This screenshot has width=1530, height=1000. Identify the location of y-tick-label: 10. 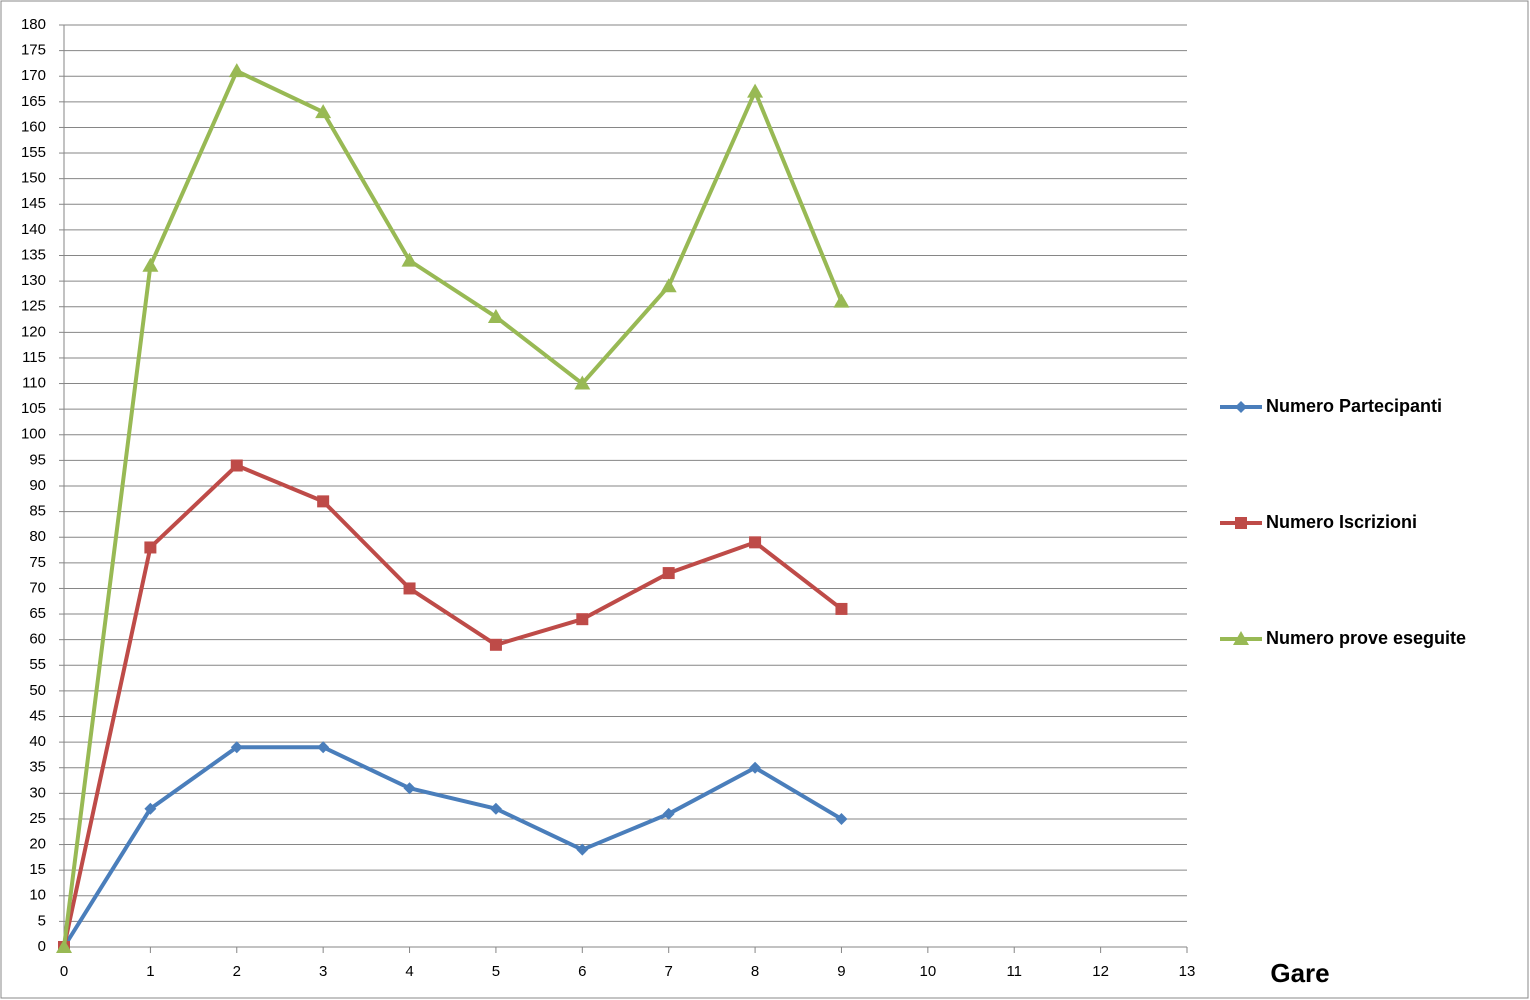
(37, 895).